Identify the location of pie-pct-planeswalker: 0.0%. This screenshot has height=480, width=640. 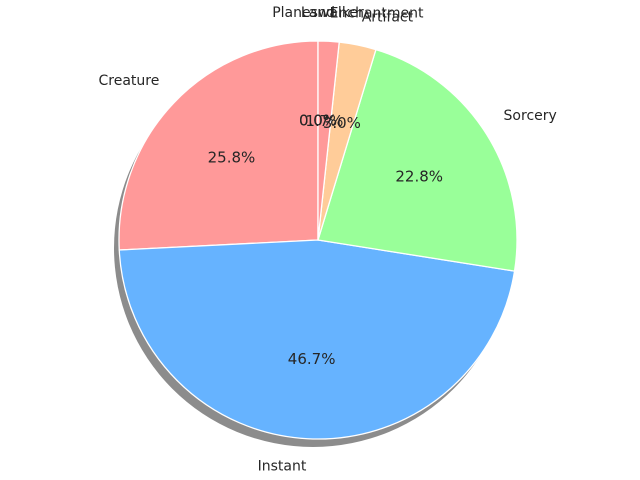
(318, 121).